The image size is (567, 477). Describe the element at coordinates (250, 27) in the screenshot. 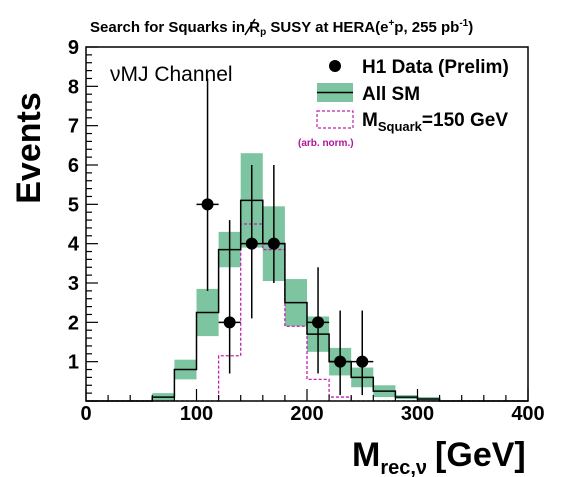

I see `rp-slash` at that location.